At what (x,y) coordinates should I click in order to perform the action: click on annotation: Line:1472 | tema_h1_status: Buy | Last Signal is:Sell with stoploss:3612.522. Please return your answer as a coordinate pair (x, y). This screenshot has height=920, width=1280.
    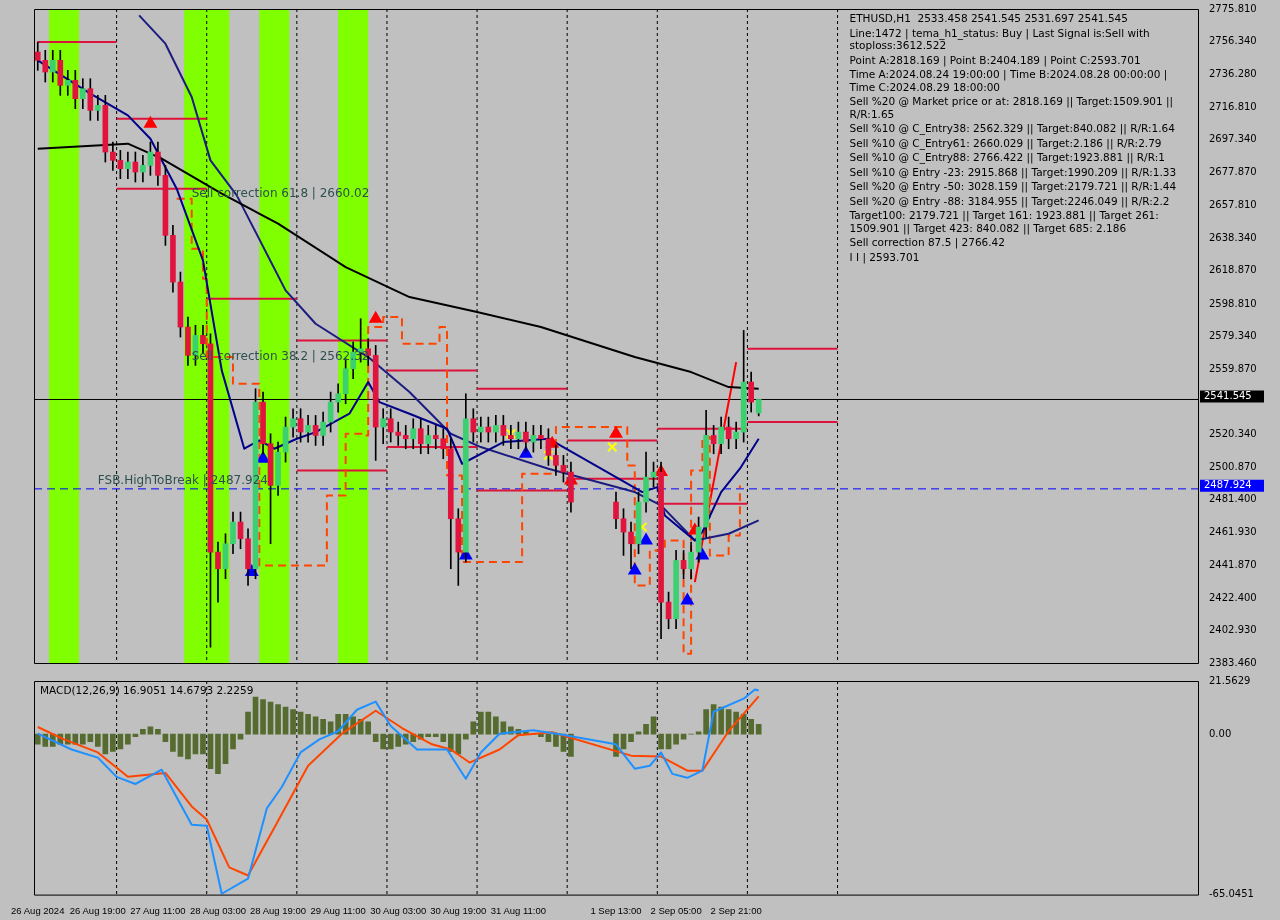
    Looking at the image, I should click on (999, 39).